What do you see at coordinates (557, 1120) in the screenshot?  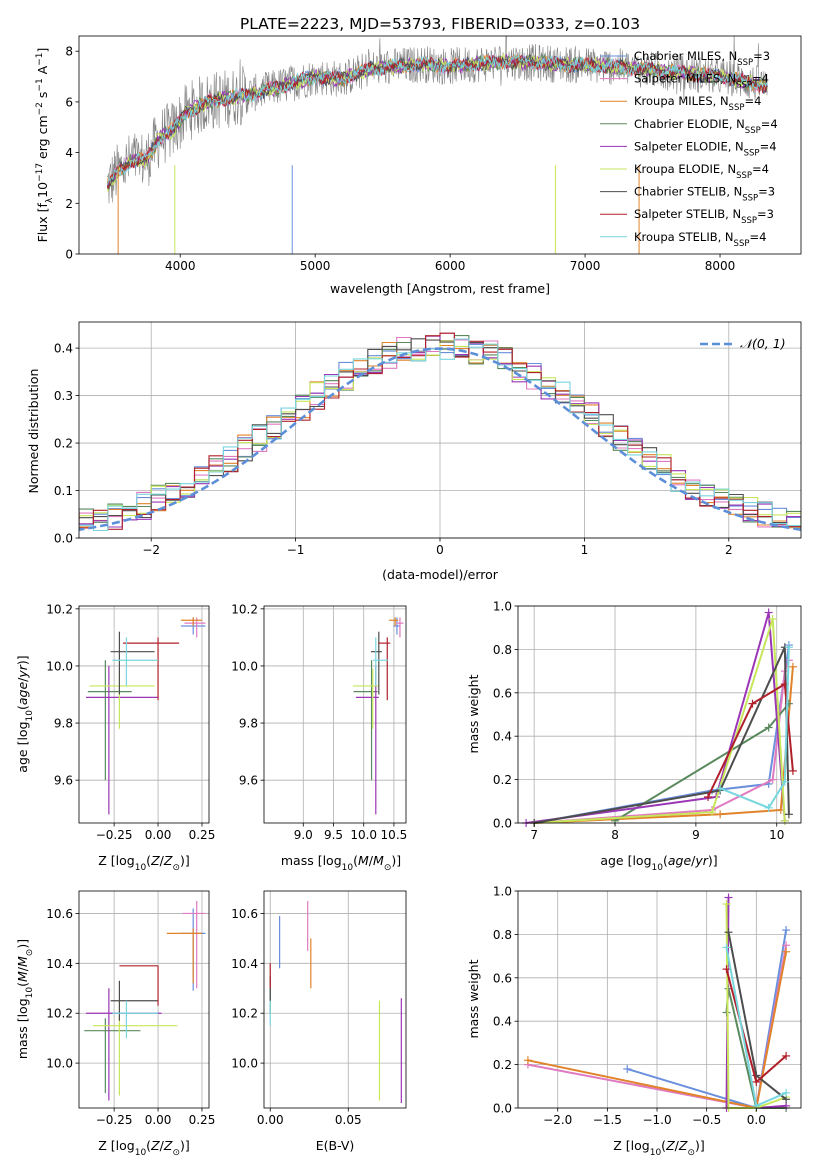 I see `x-tick-label: −2.0` at bounding box center [557, 1120].